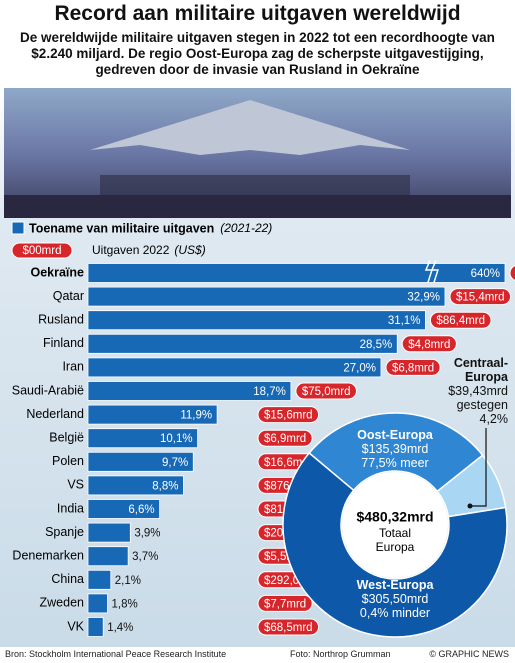 The height and width of the screenshot is (663, 515). What do you see at coordinates (73, 367) in the screenshot?
I see `country-label: Iran` at bounding box center [73, 367].